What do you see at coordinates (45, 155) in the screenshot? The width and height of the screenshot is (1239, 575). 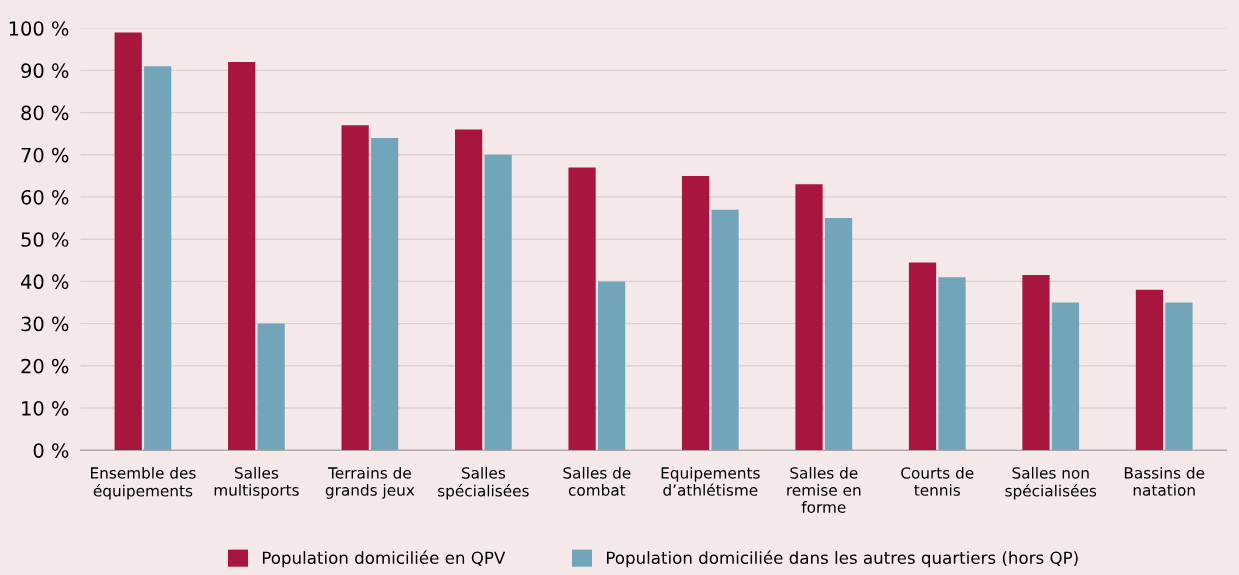 I see `y-tick-label: 70 %` at bounding box center [45, 155].